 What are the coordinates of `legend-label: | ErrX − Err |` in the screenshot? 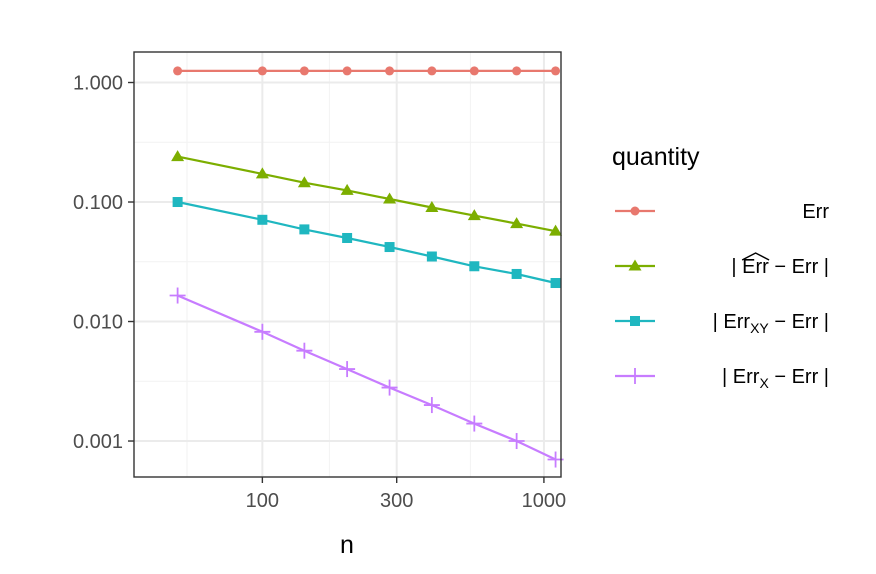 It's located at (775, 378).